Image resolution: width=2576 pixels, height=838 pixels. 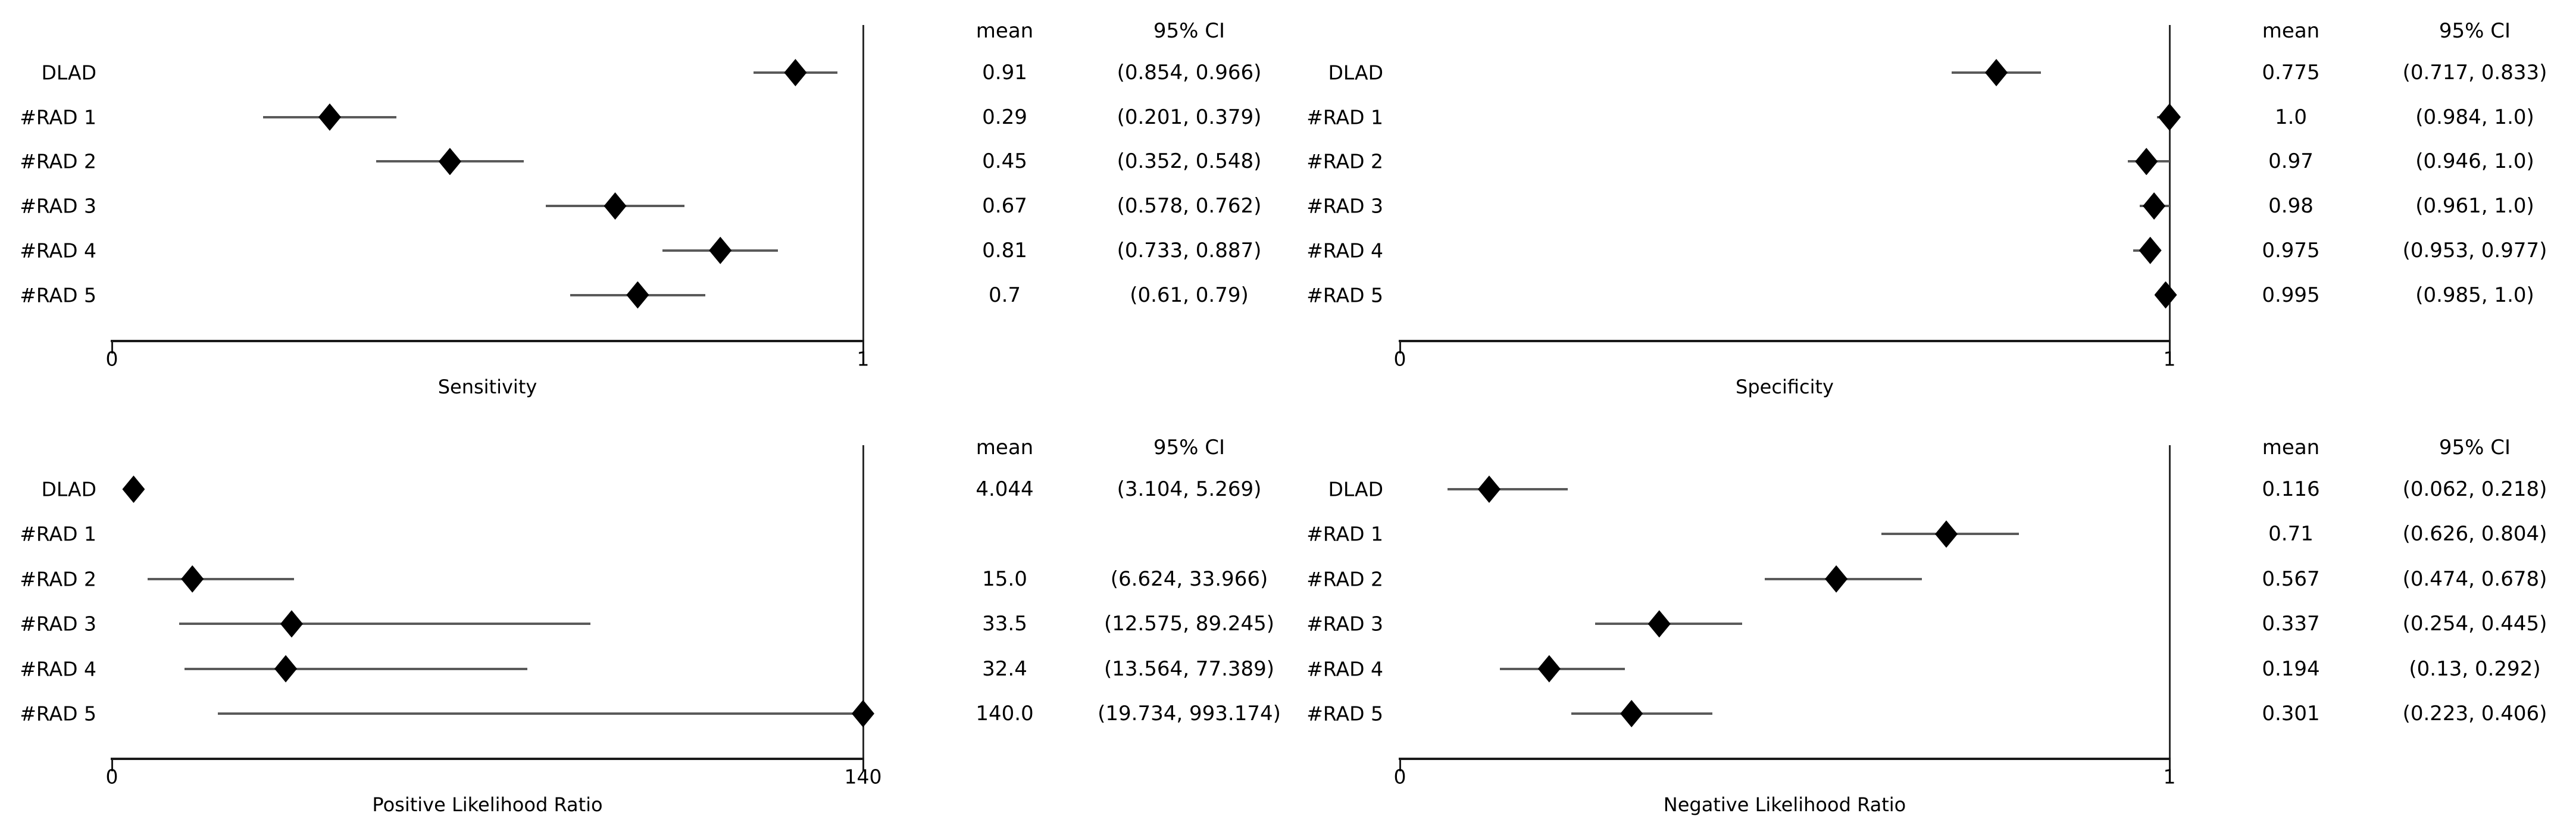 I want to click on mean-value: 0.775, so click(x=2291, y=73).